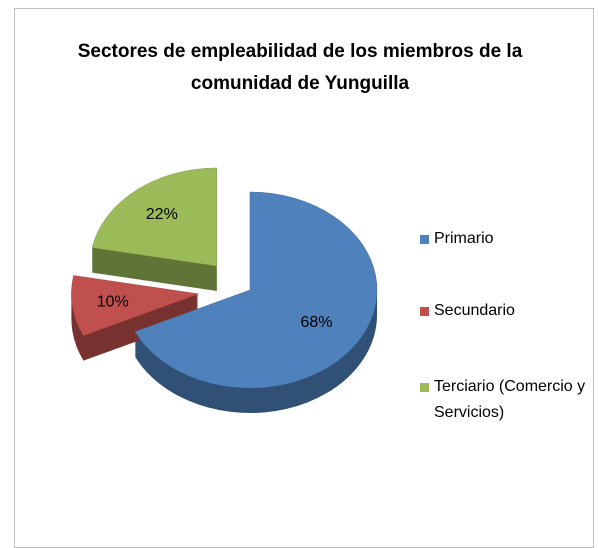 This screenshot has height=548, width=598. I want to click on legend-entry: Terciario (Comercio y Servicios), so click(506, 400).